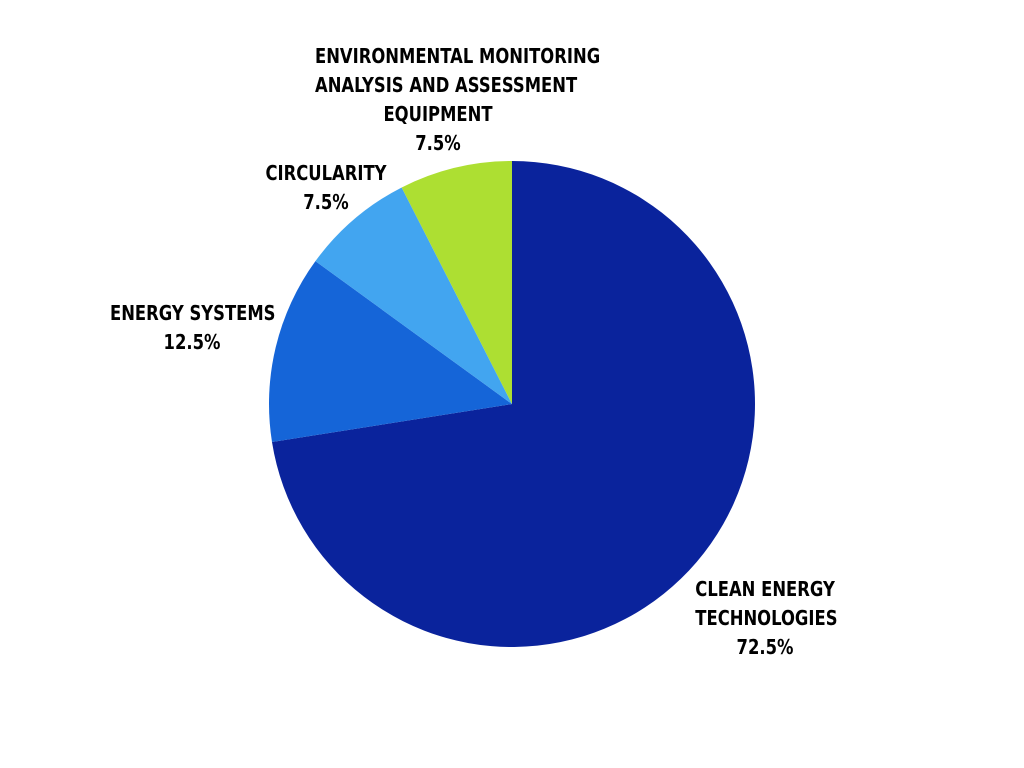  Describe the element at coordinates (458, 56) in the screenshot. I see `slice-label-line: ENVIRONMENTAL MONITORING` at that location.